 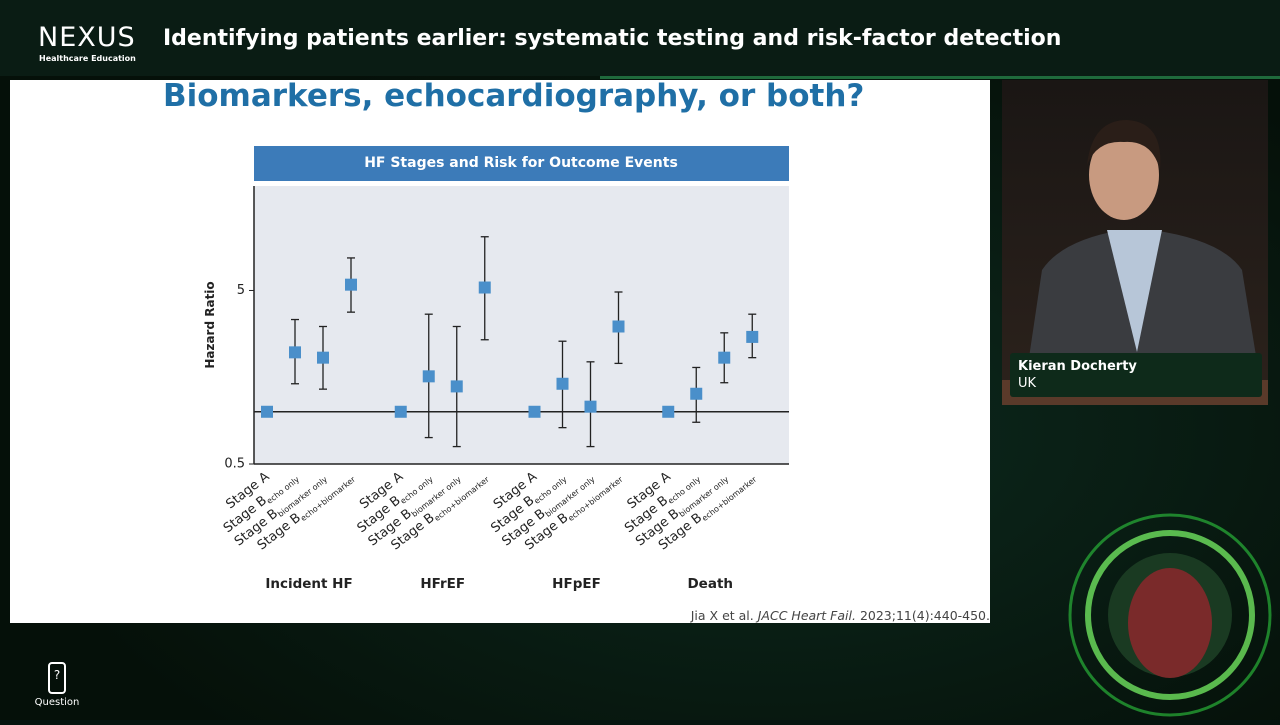 What do you see at coordinates (234, 464) in the screenshot?
I see `y-tick-label: 0.5` at bounding box center [234, 464].